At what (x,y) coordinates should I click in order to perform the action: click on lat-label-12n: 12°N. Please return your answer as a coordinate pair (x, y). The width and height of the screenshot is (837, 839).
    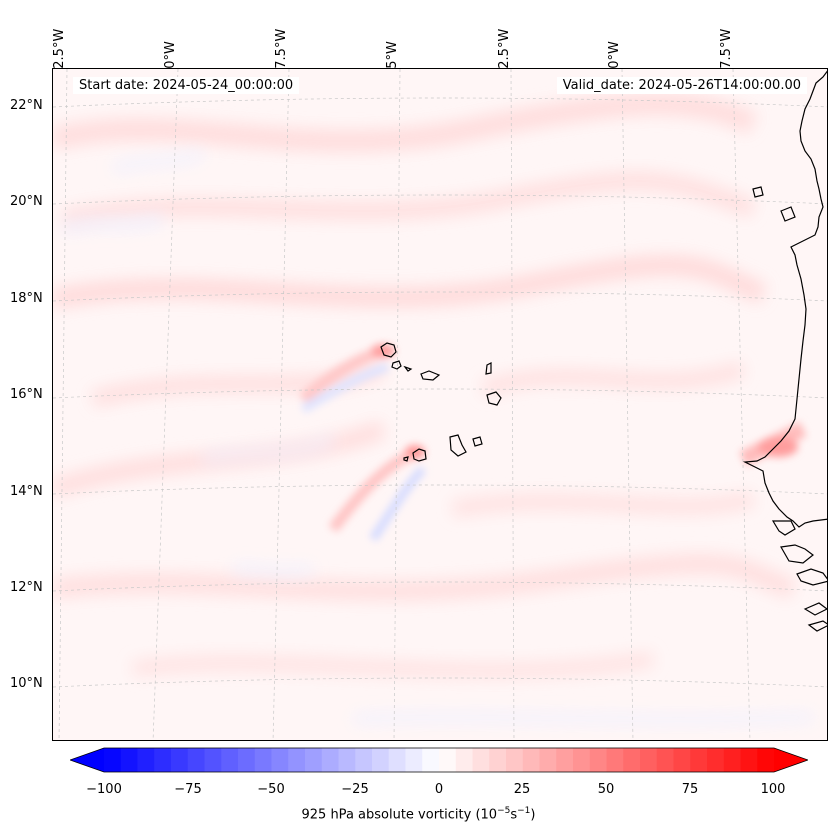
    Looking at the image, I should click on (26, 587).